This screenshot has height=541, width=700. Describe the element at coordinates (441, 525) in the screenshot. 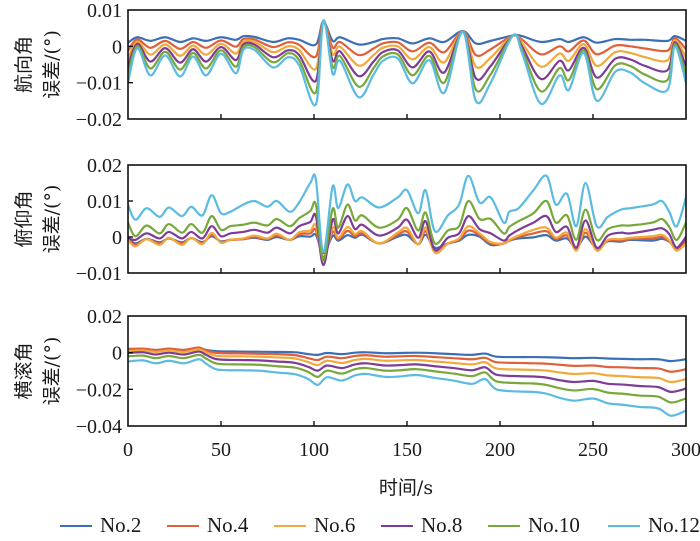

I see `legend-label: No.8` at that location.